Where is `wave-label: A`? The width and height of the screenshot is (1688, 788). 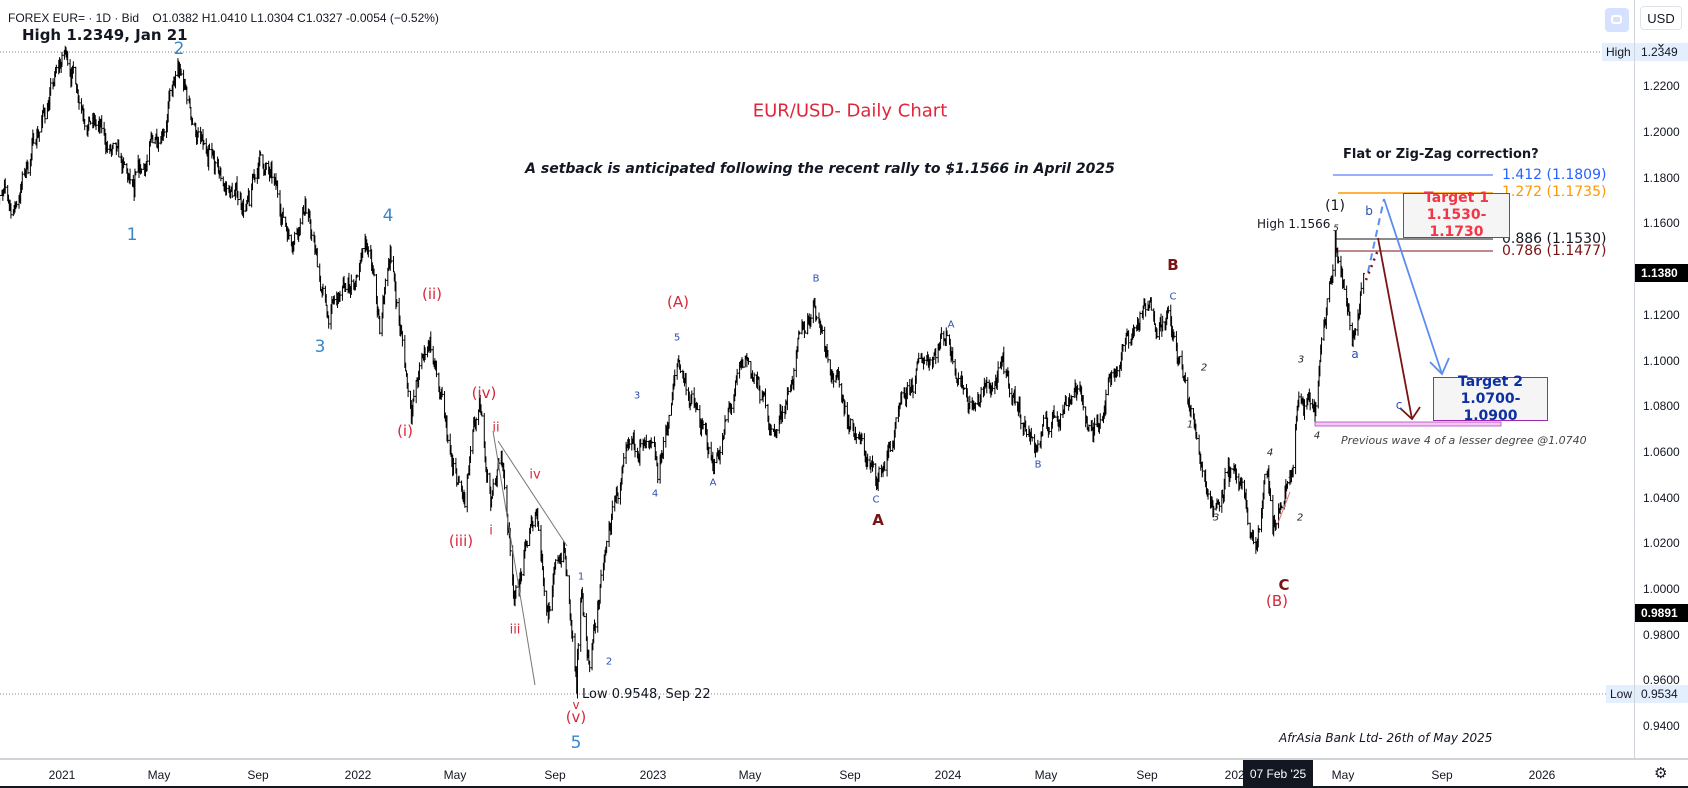 wave-label: A is located at coordinates (713, 483).